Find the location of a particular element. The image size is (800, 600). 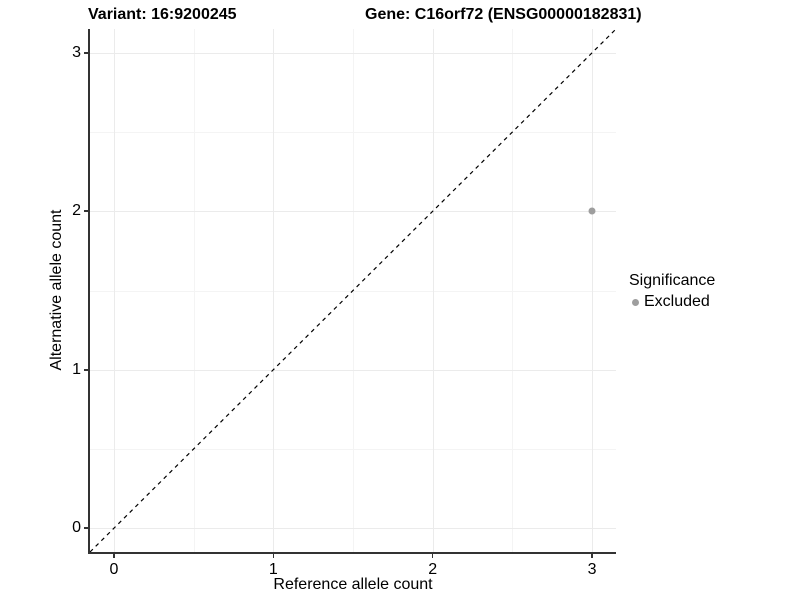

legend-entry-label: Excluded is located at coordinates (677, 301).